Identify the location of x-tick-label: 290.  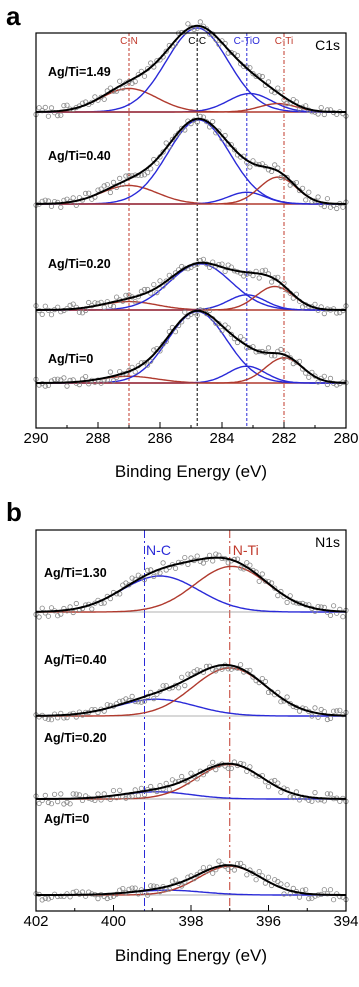
(35, 438).